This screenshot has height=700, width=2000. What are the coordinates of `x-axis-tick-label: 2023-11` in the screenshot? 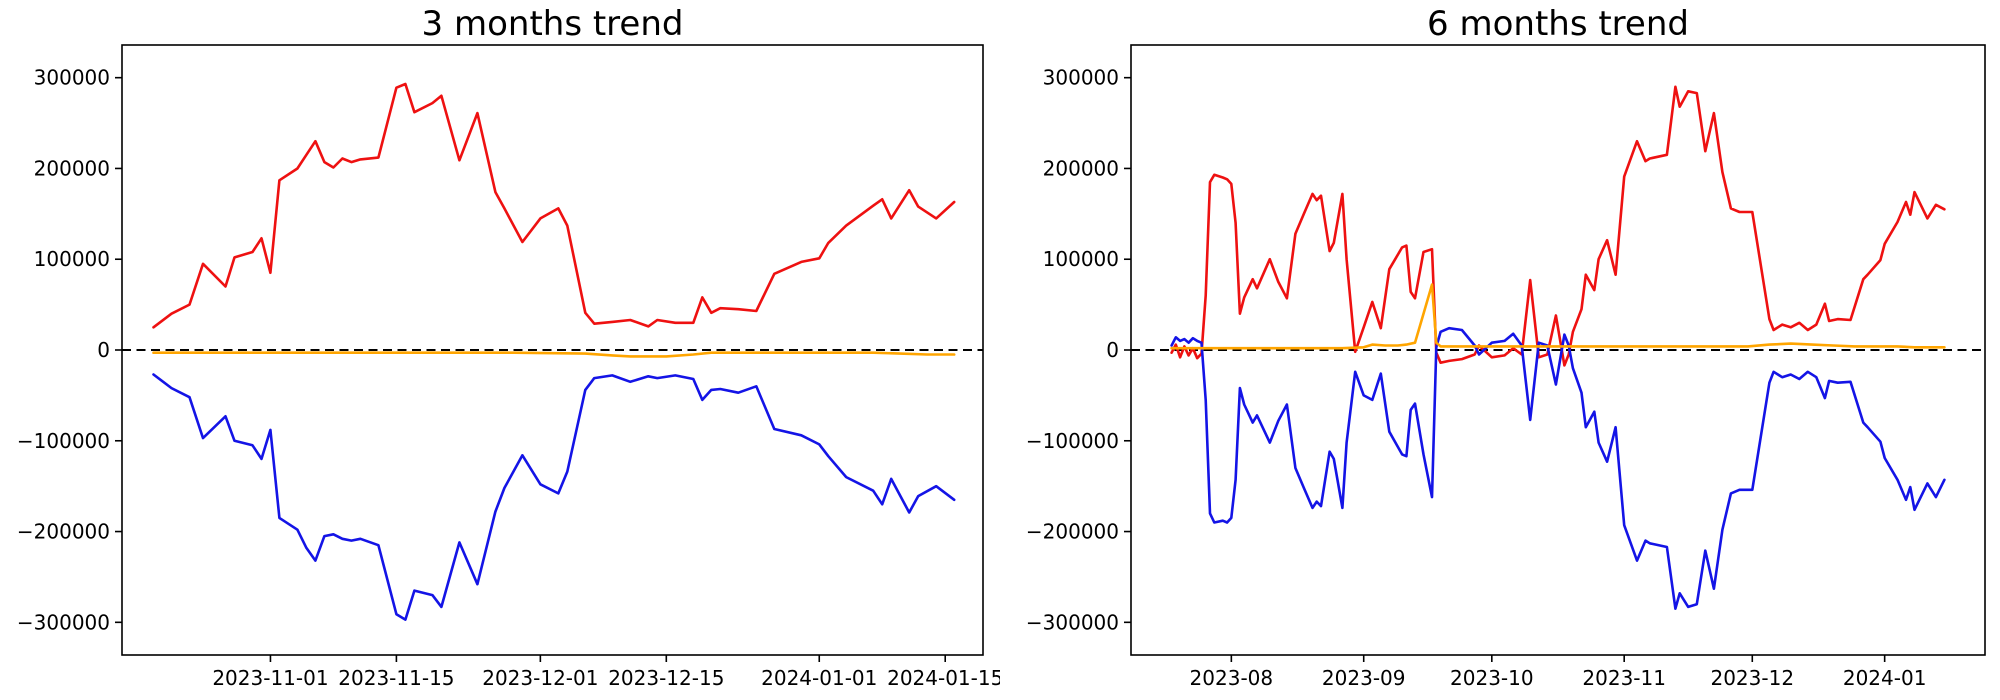 It's located at (1624, 678).